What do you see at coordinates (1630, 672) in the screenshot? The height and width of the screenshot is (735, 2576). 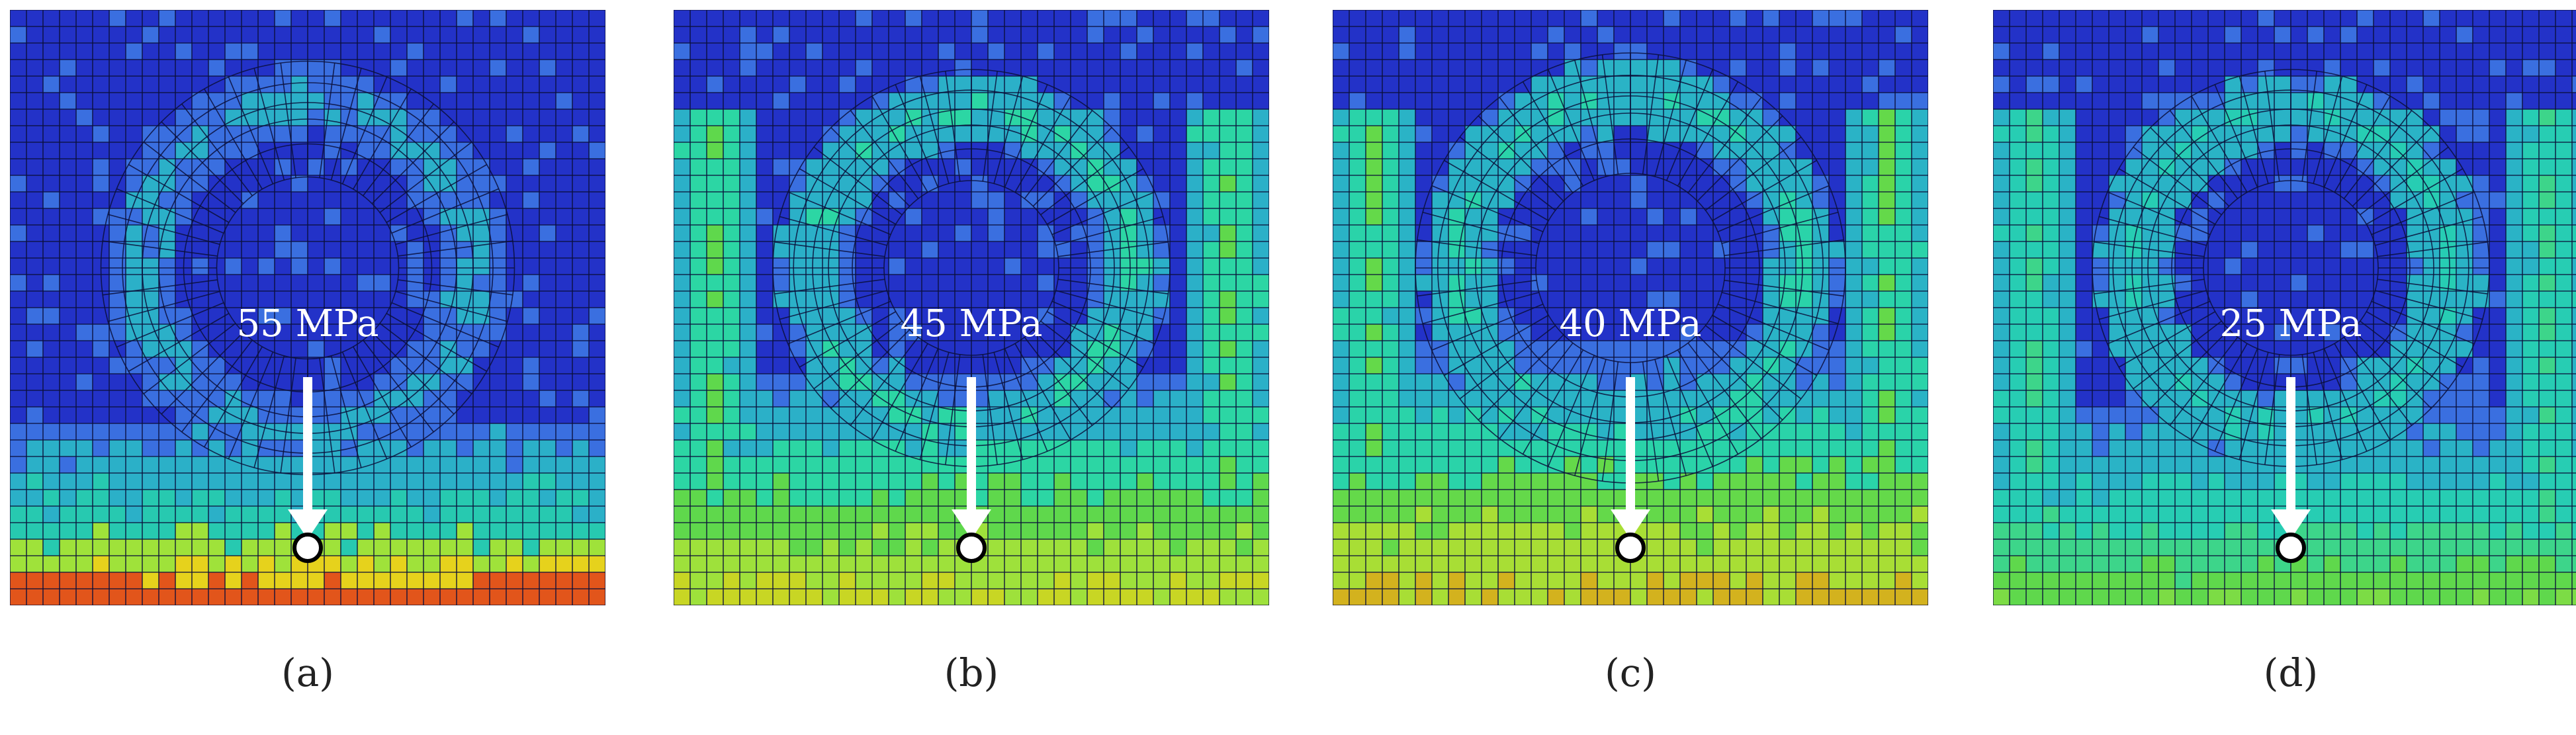 I see `panel-caption: (c)` at bounding box center [1630, 672].